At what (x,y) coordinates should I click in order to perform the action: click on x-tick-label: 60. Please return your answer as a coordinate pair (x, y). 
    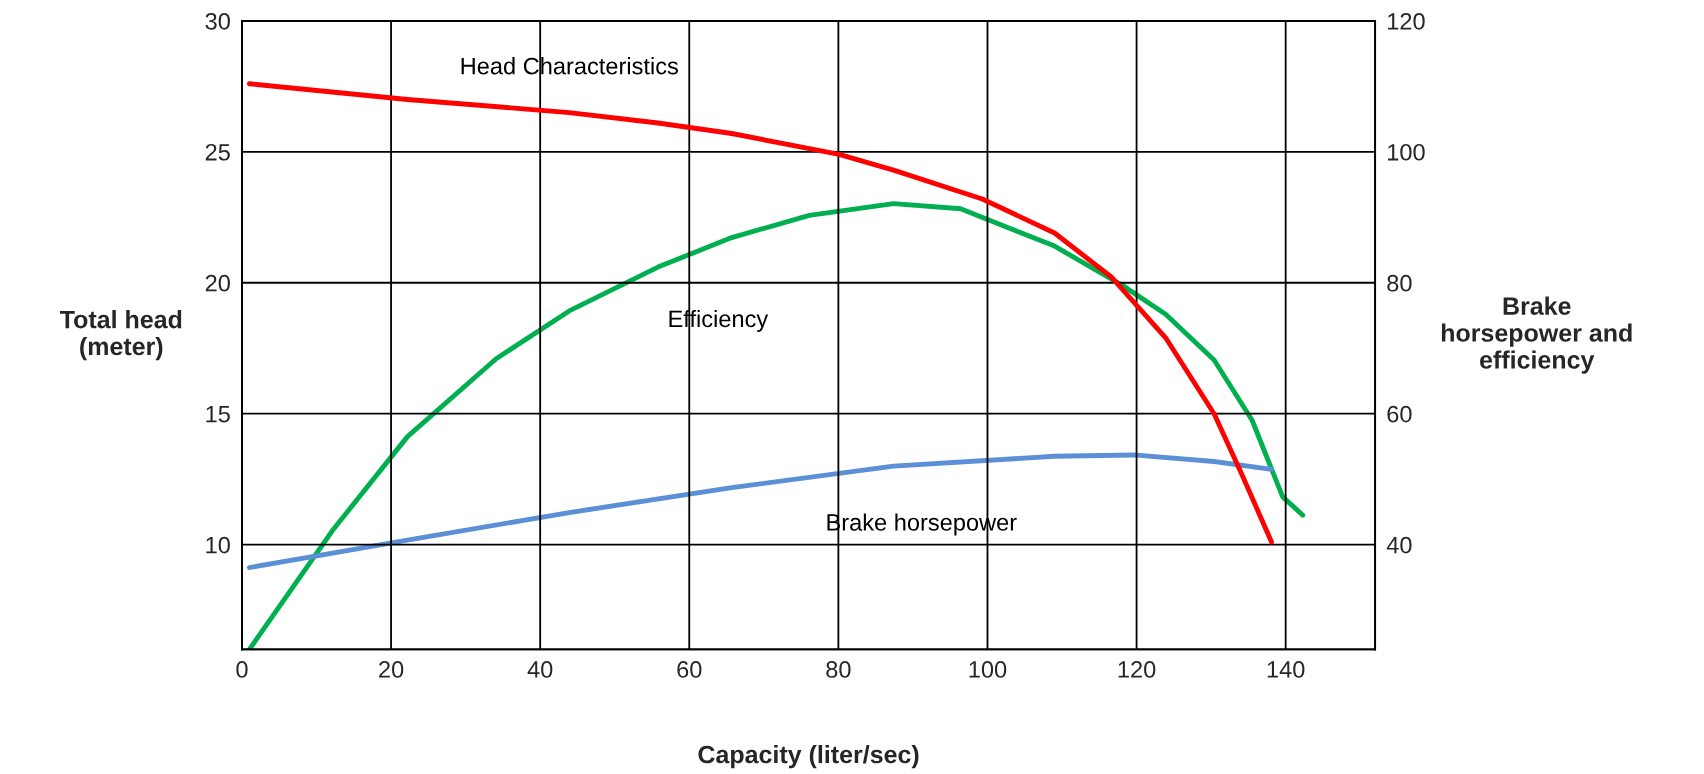
    Looking at the image, I should click on (689, 669).